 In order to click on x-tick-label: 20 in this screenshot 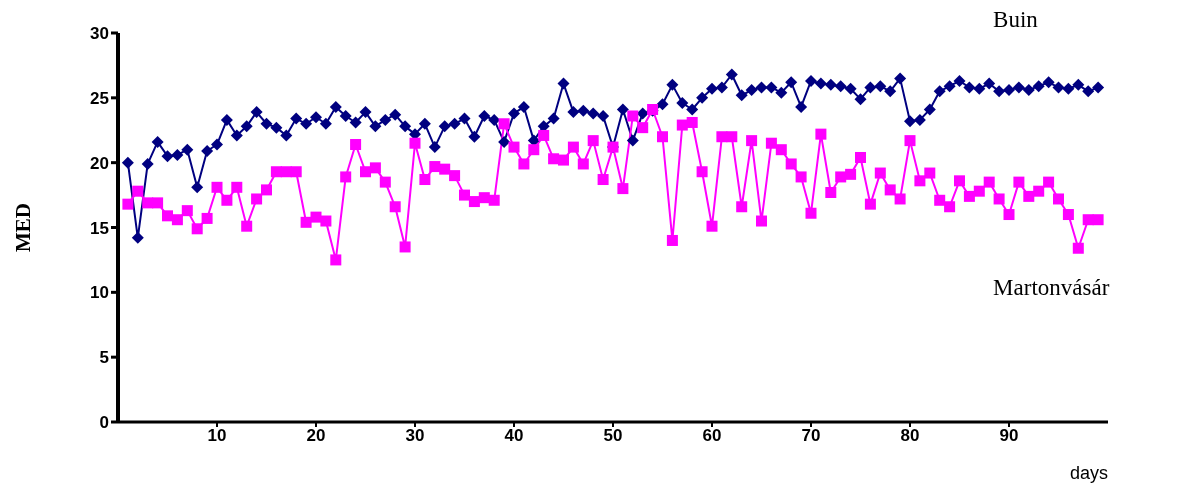, I will do `click(316, 436)`.